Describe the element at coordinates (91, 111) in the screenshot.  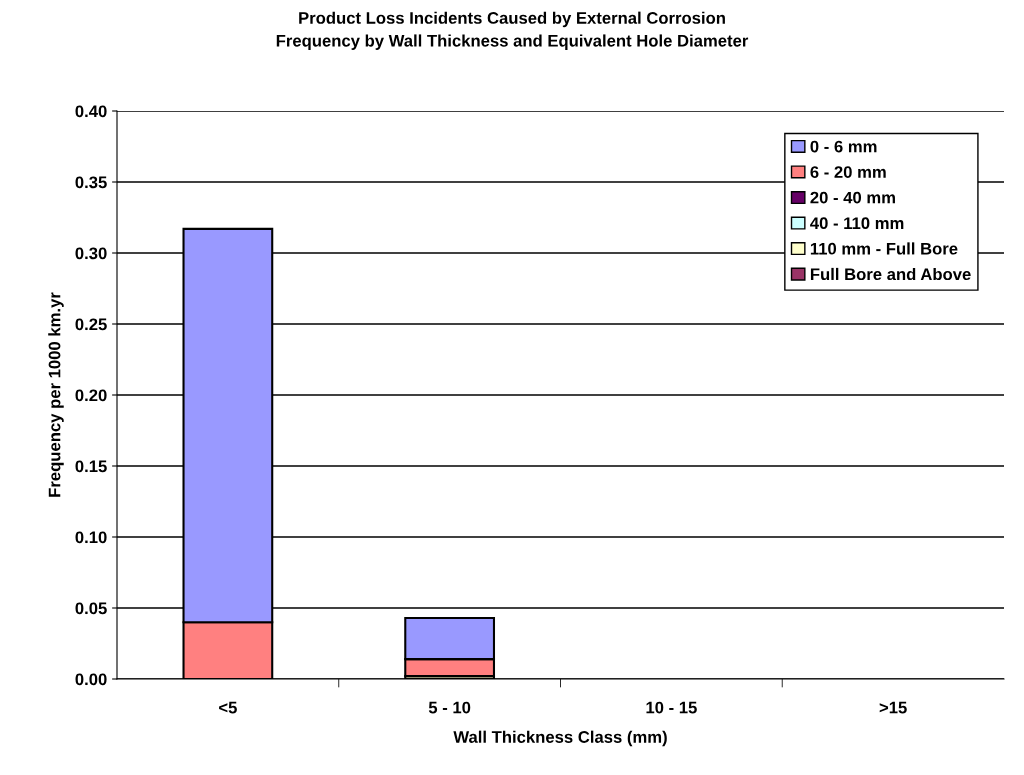
I see `y-tick-label: 0.40` at that location.